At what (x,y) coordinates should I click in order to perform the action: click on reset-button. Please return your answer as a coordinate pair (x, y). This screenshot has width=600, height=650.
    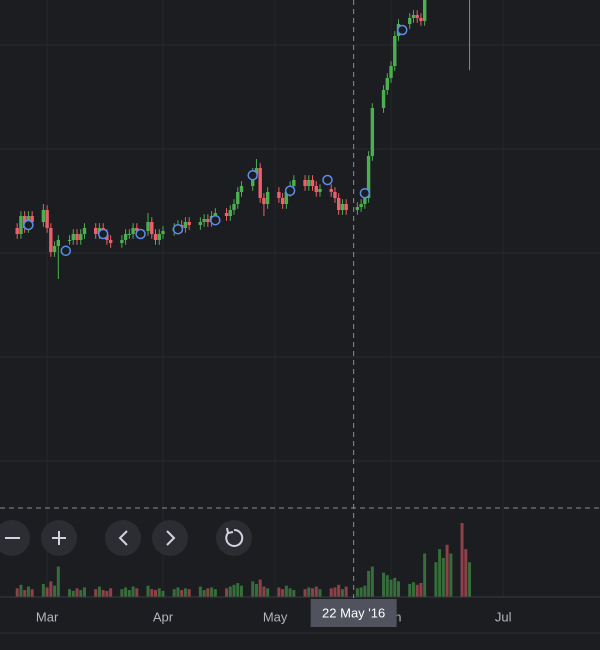
    Looking at the image, I should click on (234, 538).